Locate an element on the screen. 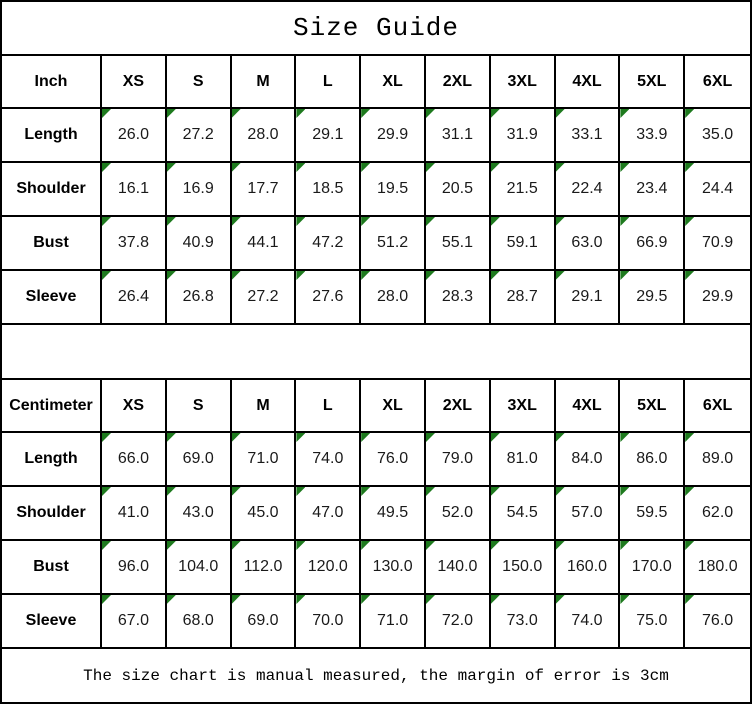  value-cell: 96.0 is located at coordinates (134, 568).